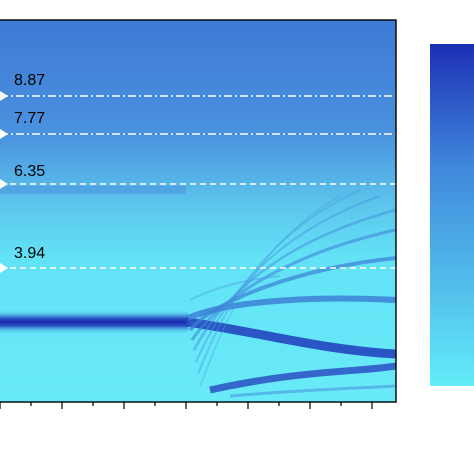  What do you see at coordinates (94, 322) in the screenshot?
I see `heatmap-strong-band` at bounding box center [94, 322].